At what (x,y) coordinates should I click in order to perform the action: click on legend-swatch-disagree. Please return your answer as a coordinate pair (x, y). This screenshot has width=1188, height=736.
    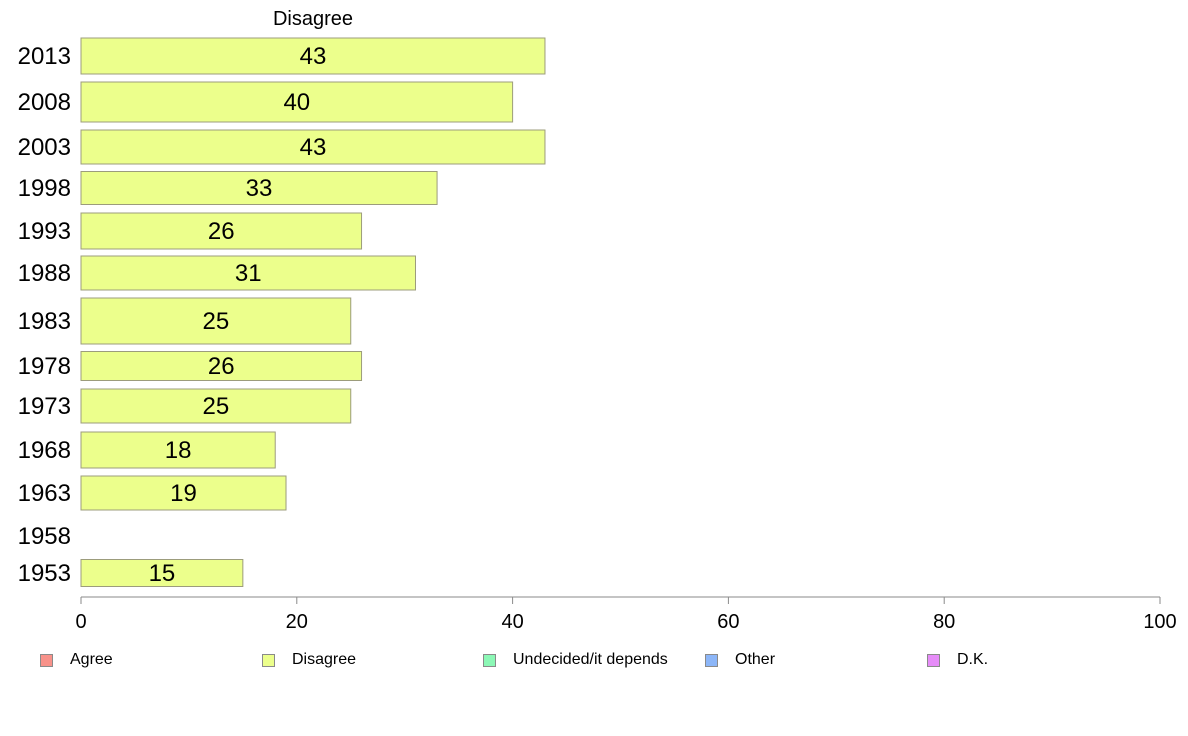
    Looking at the image, I should click on (268, 660).